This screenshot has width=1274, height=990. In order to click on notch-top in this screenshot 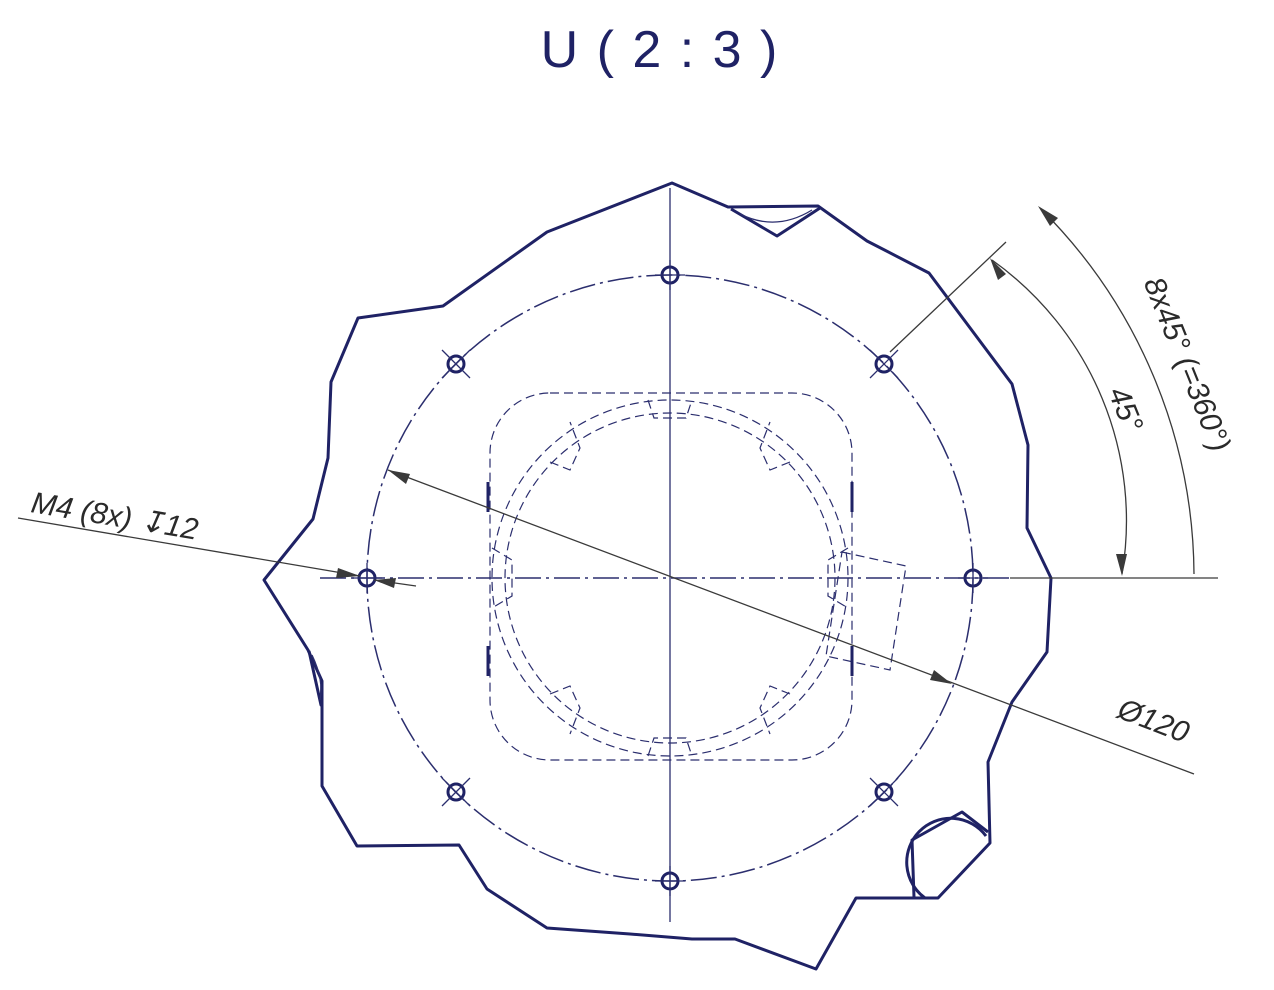, I will do `click(775, 222)`.